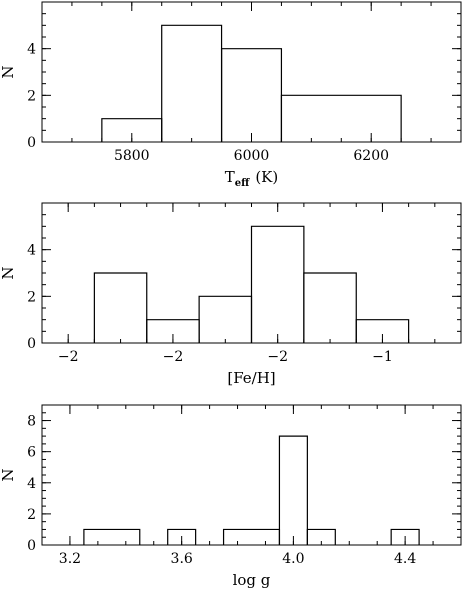 This screenshot has width=464, height=590. What do you see at coordinates (132, 156) in the screenshot?
I see `x-tick-label: 5800` at bounding box center [132, 156].